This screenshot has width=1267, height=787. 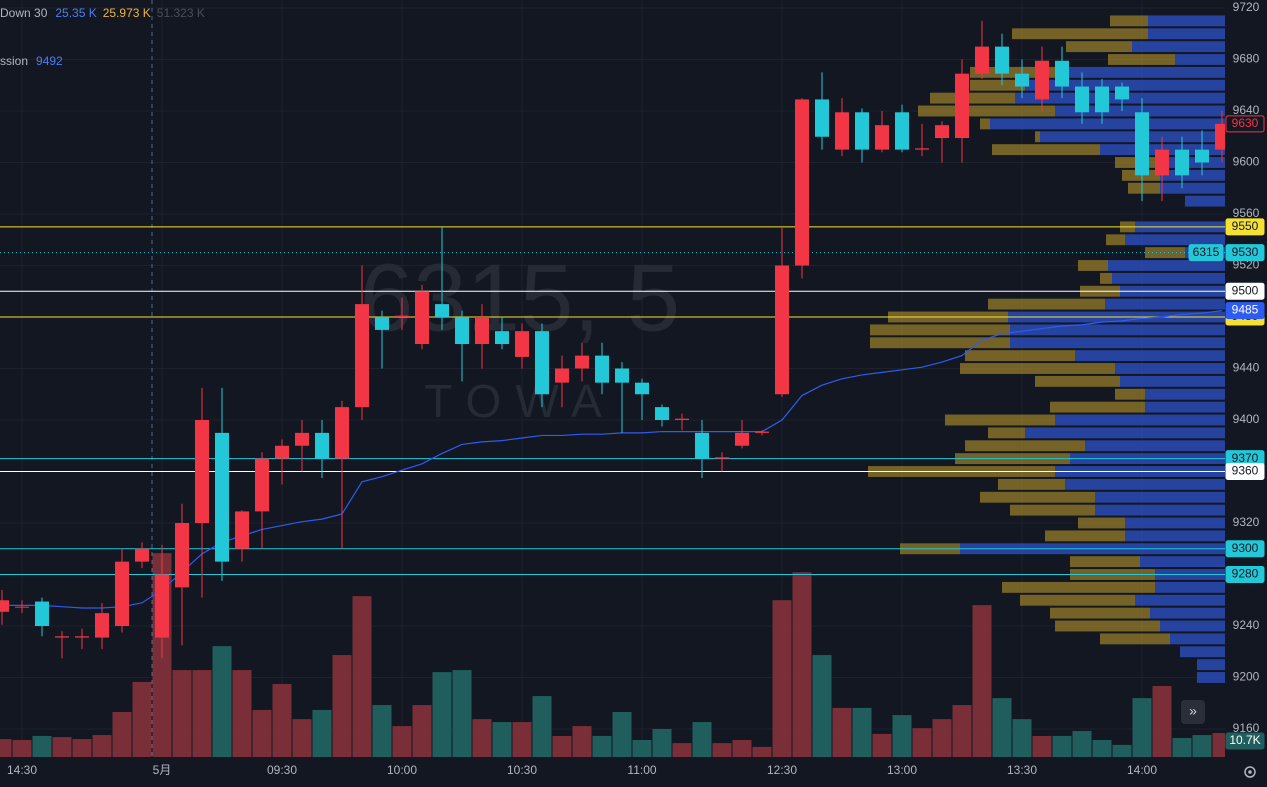 I want to click on x-tick-label: 12:30, so click(x=782, y=770).